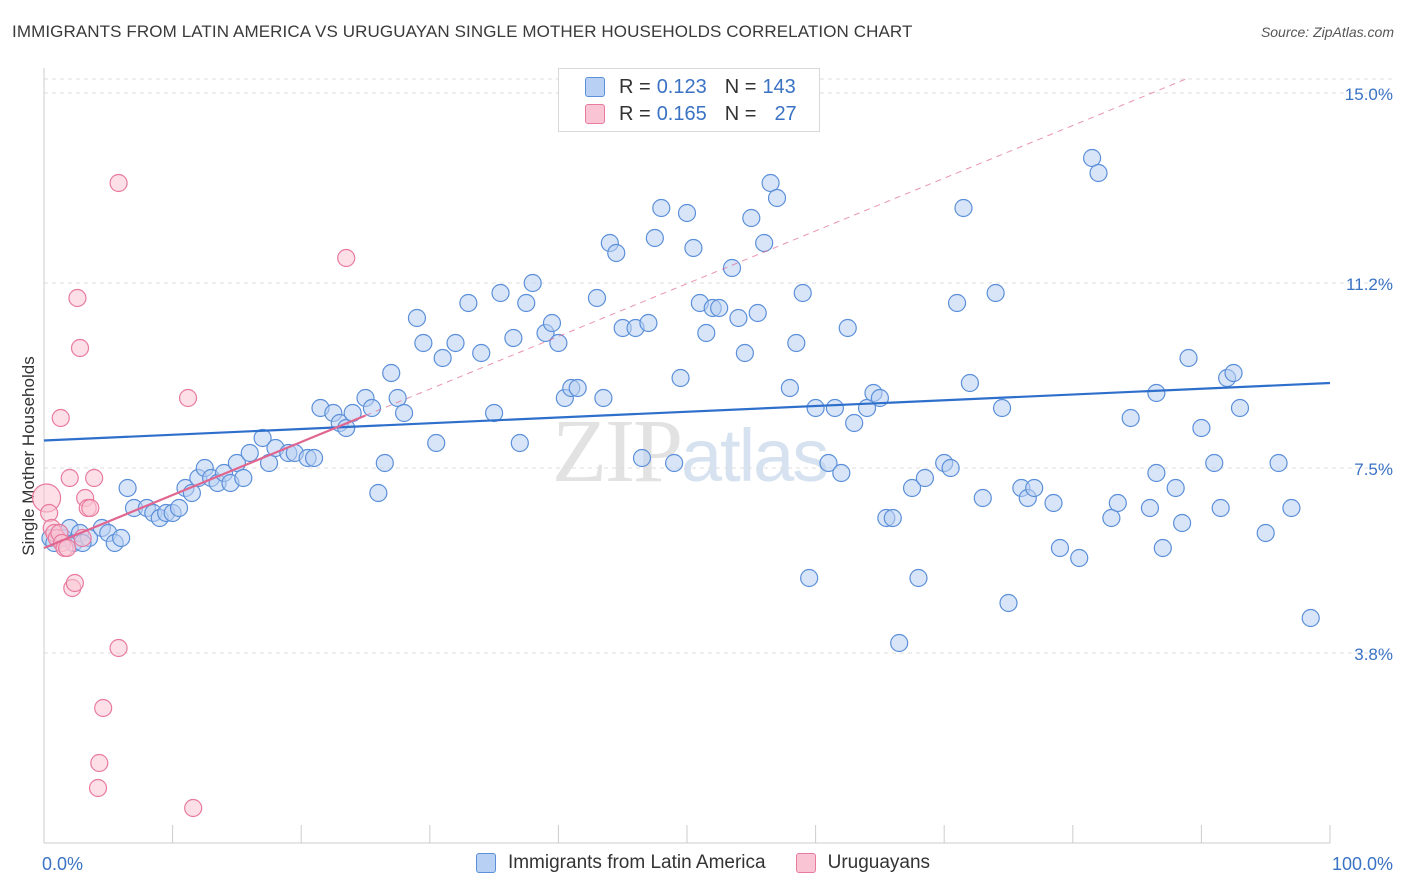 The height and width of the screenshot is (892, 1406). I want to click on watermark-zip: ZIP, so click(617, 451).